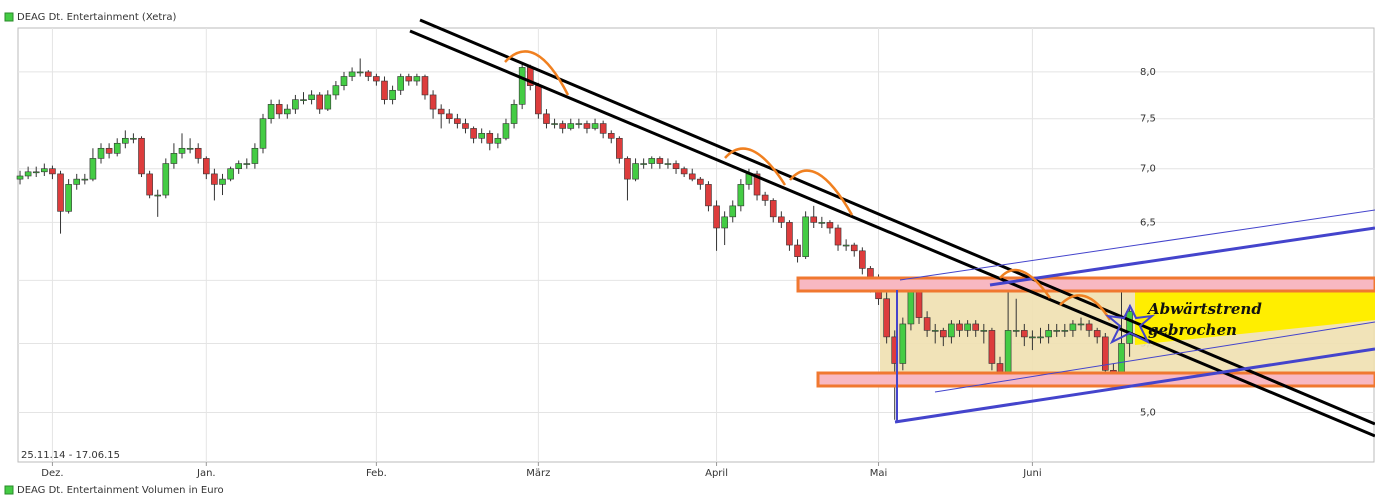 This screenshot has height=504, width=1375. Describe the element at coordinates (1085, 284) in the screenshot. I see `resistance-band` at that location.